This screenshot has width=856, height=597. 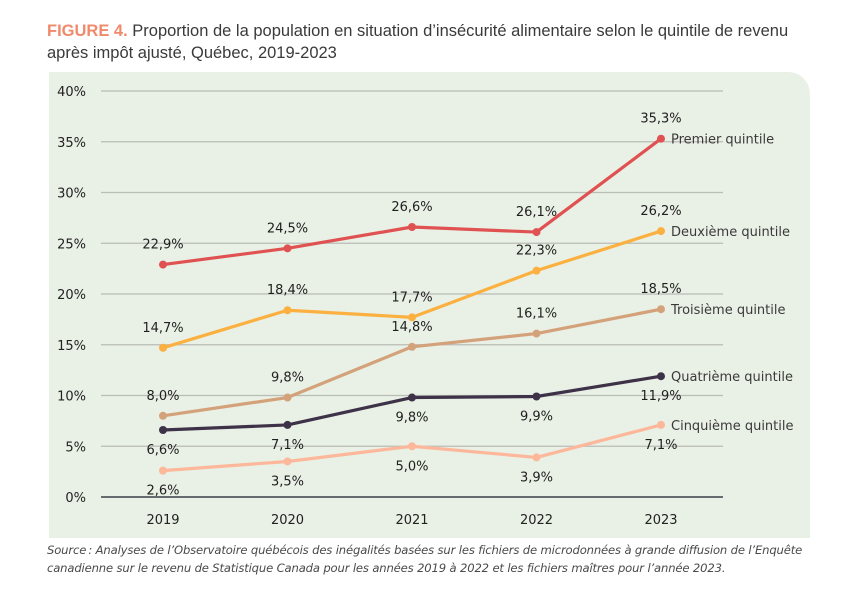 I want to click on x-axis: 2019 2020 2021 2022 2023, so click(x=411, y=520).